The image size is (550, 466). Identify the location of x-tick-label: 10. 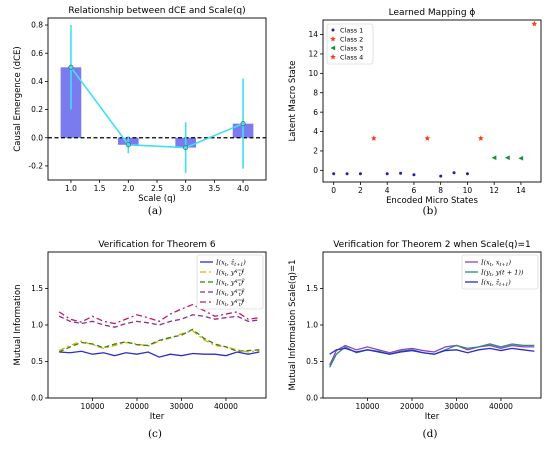
(468, 190).